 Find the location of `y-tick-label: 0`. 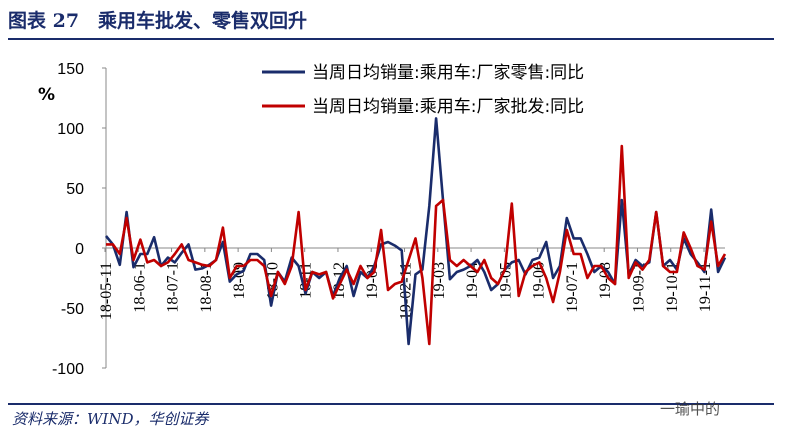

y-tick-label: 0 is located at coordinates (79, 249).